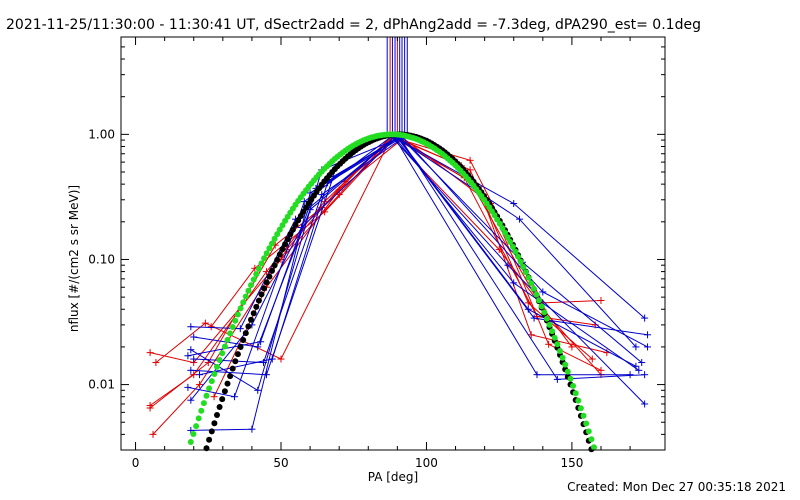  I want to click on y-axis-label: nflux [#/(cm2 s sr MeV)], so click(74, 258).